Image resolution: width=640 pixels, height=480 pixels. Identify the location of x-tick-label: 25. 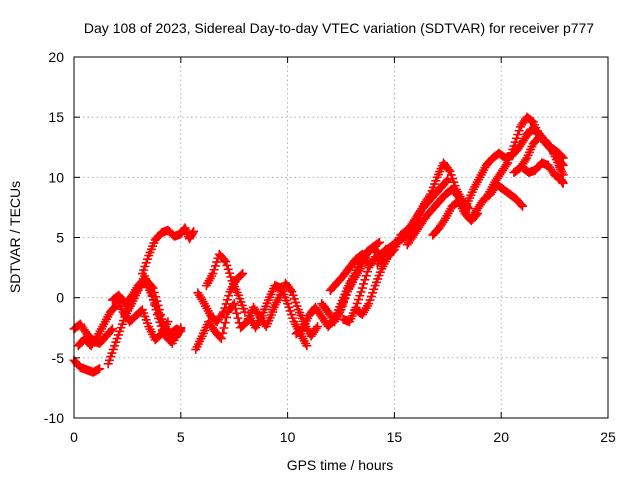
(608, 437).